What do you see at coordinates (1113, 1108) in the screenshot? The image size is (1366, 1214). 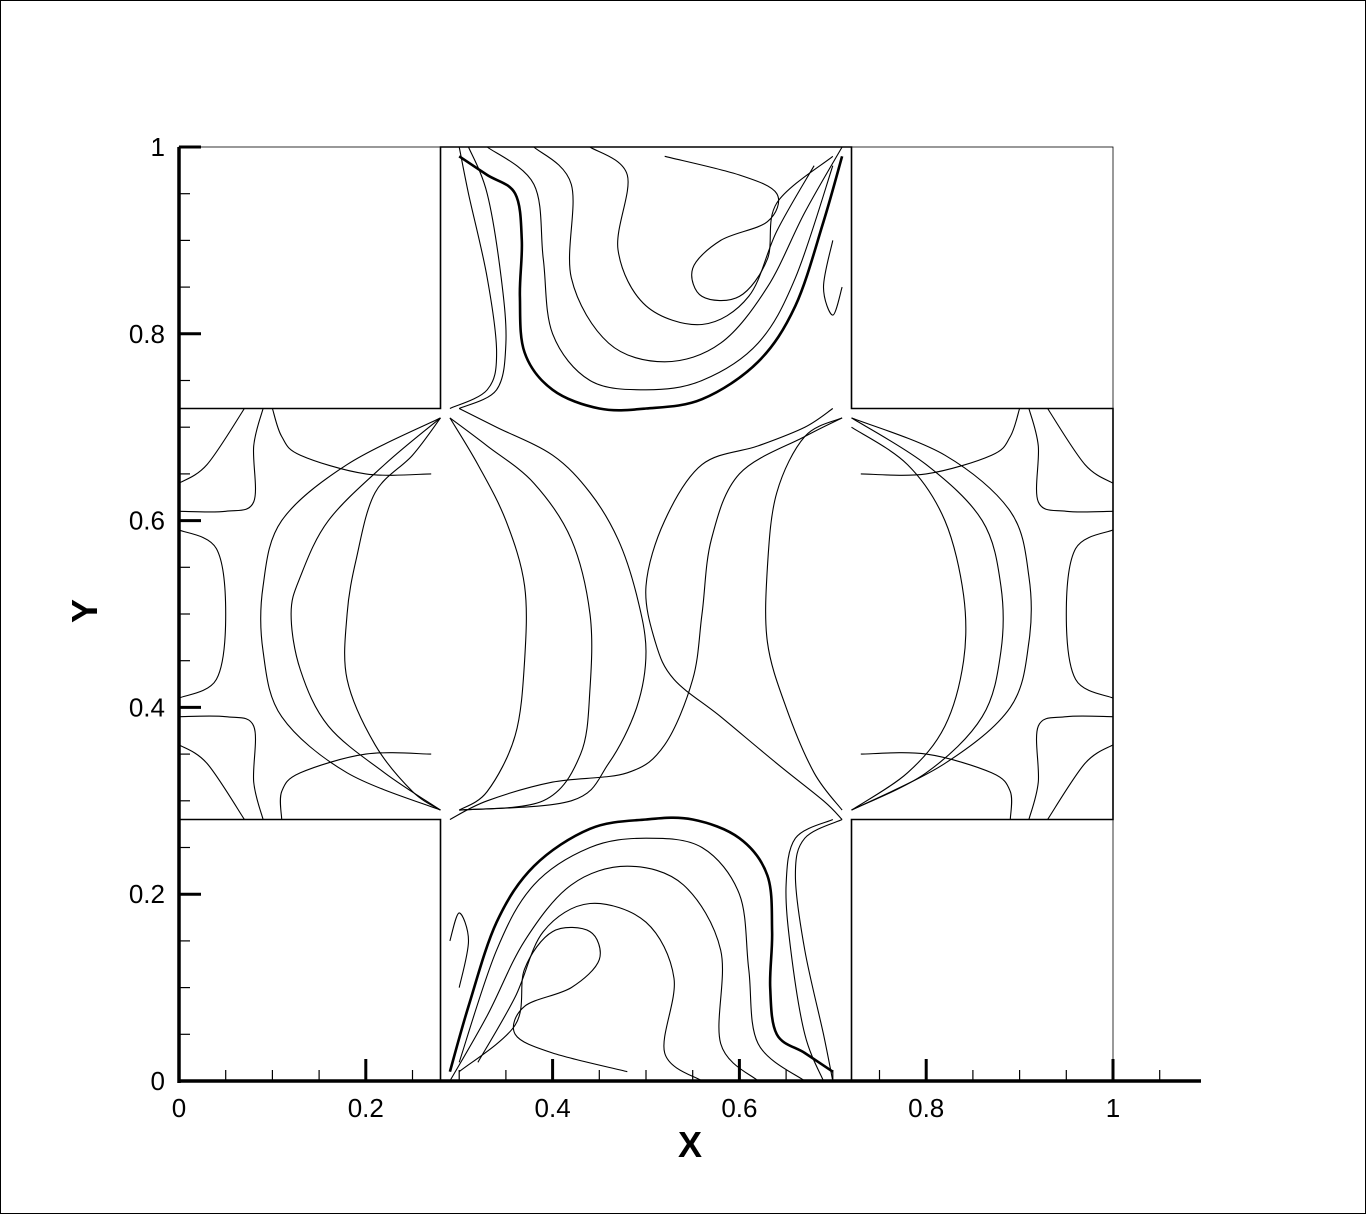 I see `x-tick-label: 1` at bounding box center [1113, 1108].